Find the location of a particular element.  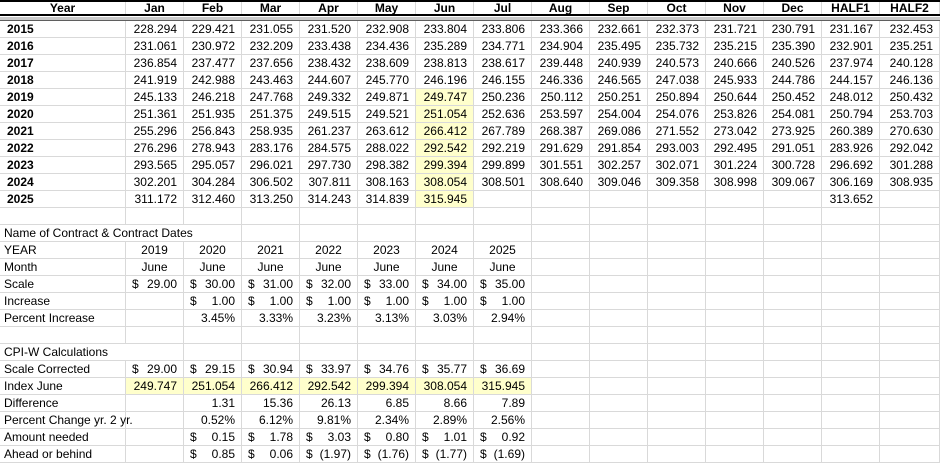

cell-2020-mar: 251.375 is located at coordinates (271, 114).